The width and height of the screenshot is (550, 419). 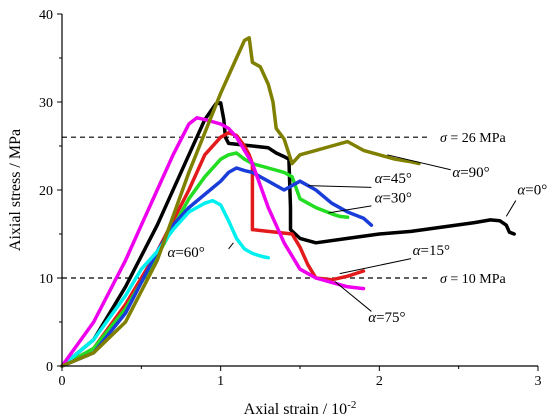 I want to click on series-label-value: =0°, so click(x=536, y=190).